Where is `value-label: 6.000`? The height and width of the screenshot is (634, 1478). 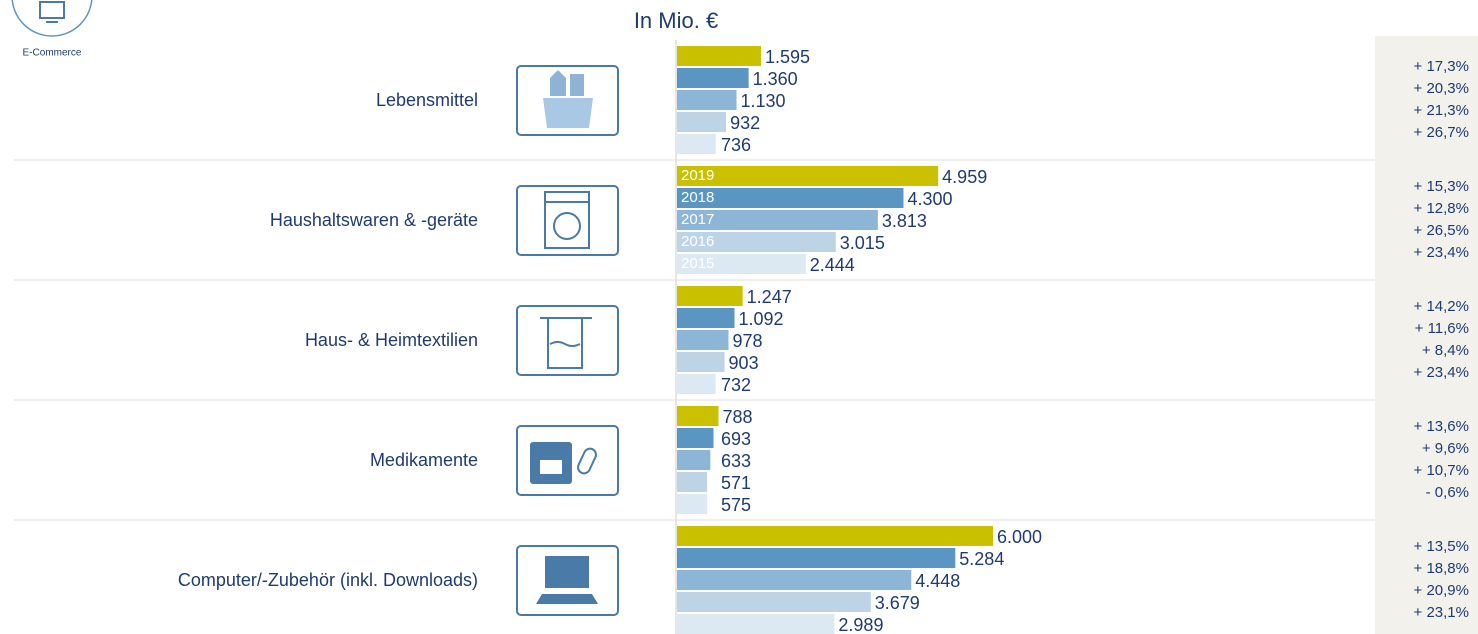
value-label: 6.000 is located at coordinates (1019, 537).